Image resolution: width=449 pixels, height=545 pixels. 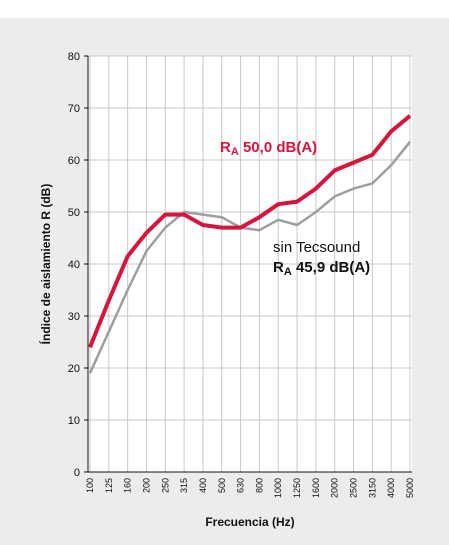 What do you see at coordinates (316, 488) in the screenshot?
I see `x-tick-label: 1600` at bounding box center [316, 488].